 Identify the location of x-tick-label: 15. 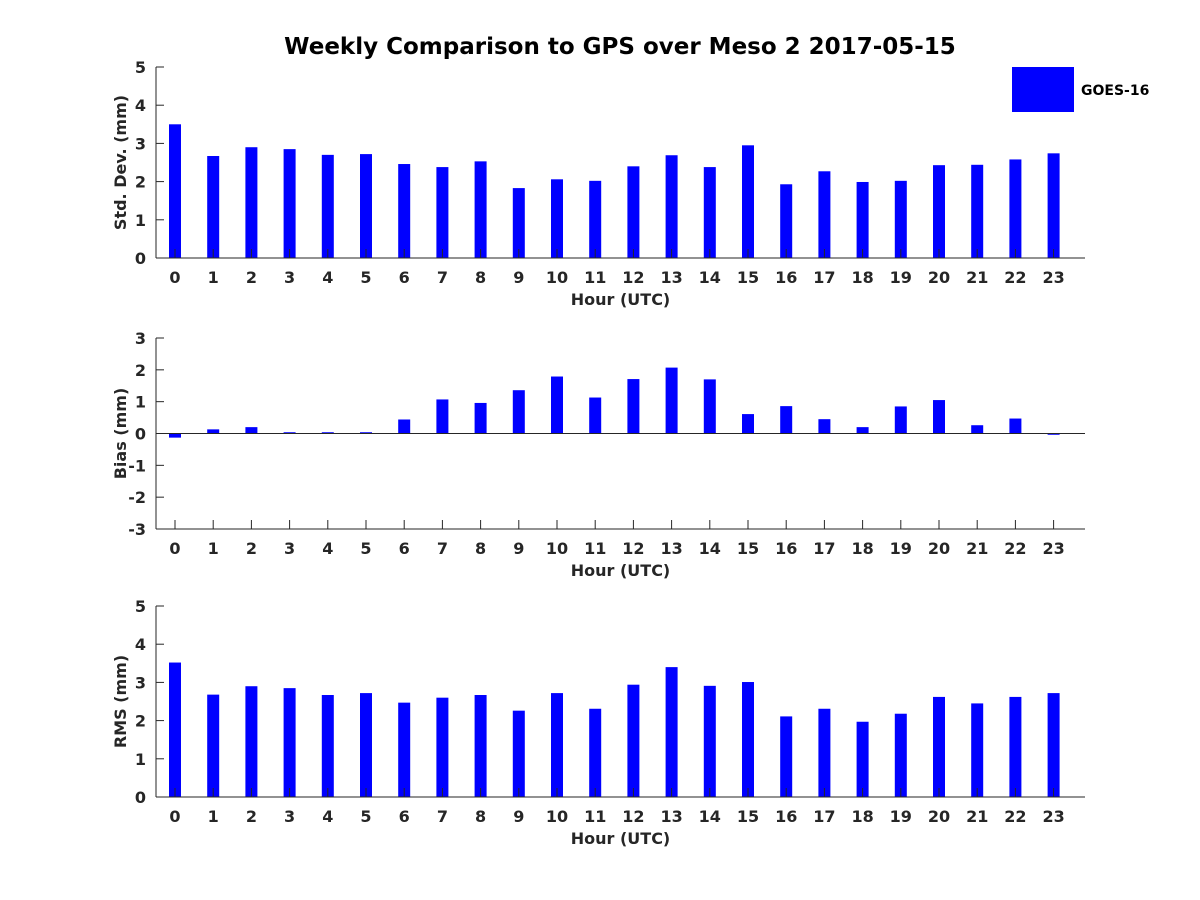
(748, 277).